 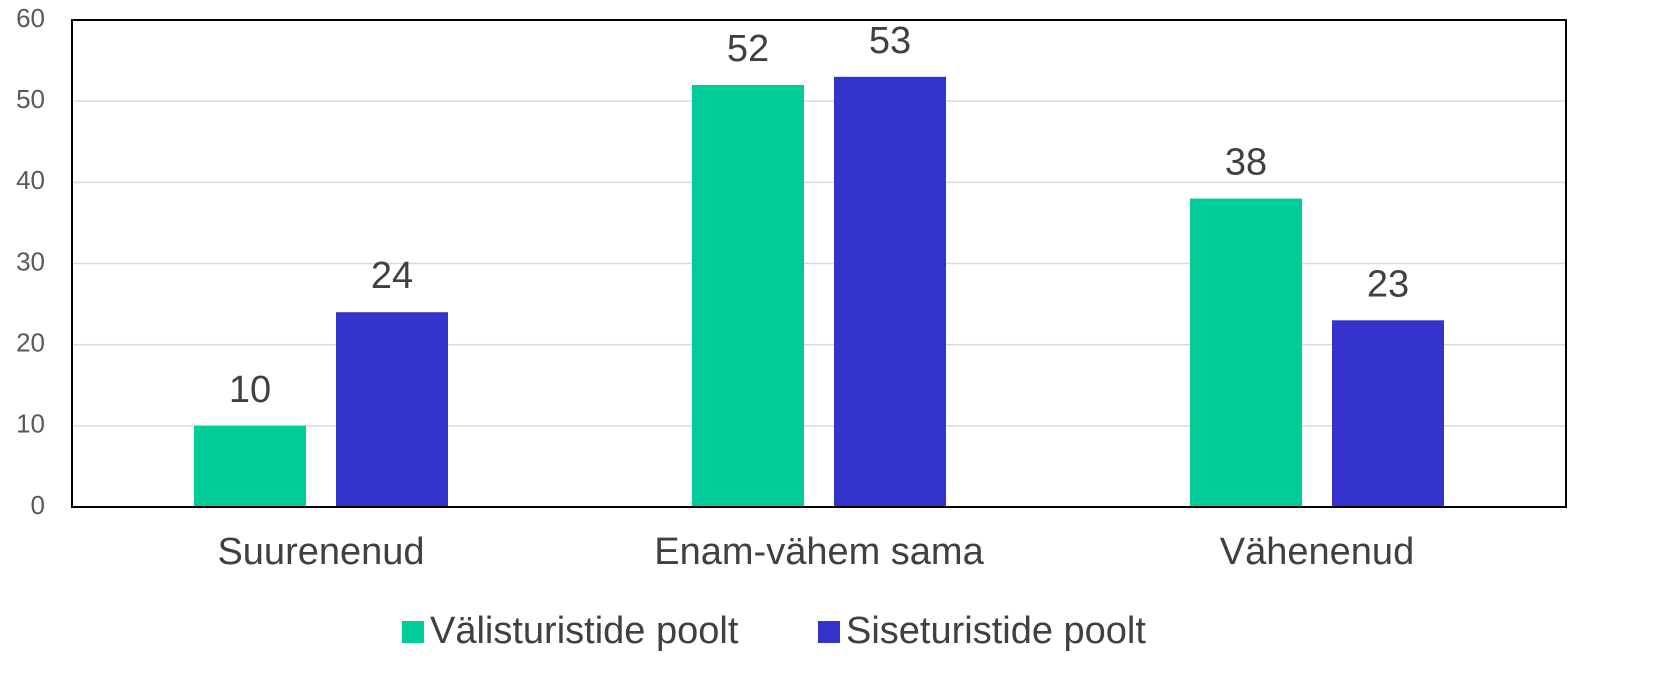 What do you see at coordinates (320, 552) in the screenshot?
I see `x-tick-label: Suurenenud` at bounding box center [320, 552].